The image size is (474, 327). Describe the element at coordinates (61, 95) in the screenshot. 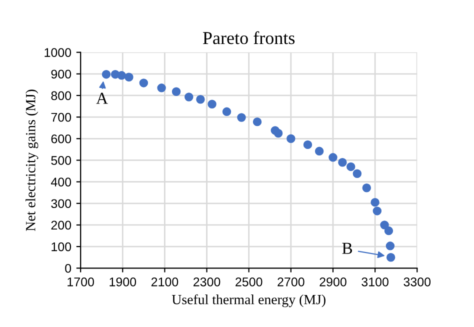

I see `y-tick-label: 800` at that location.